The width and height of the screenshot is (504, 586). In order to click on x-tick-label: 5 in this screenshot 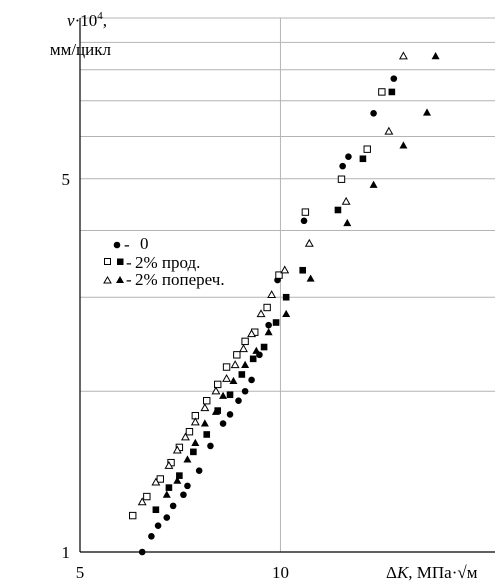, I will do `click(80, 572)`.